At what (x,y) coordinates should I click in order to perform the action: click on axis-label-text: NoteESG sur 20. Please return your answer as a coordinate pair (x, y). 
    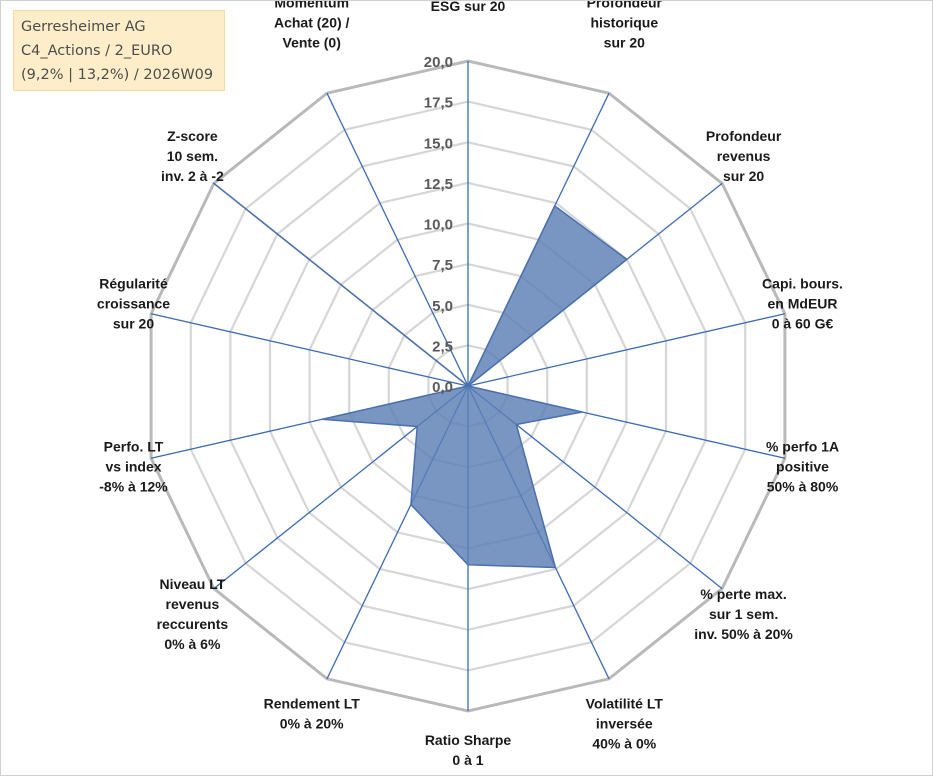
    Looking at the image, I should click on (468, 7).